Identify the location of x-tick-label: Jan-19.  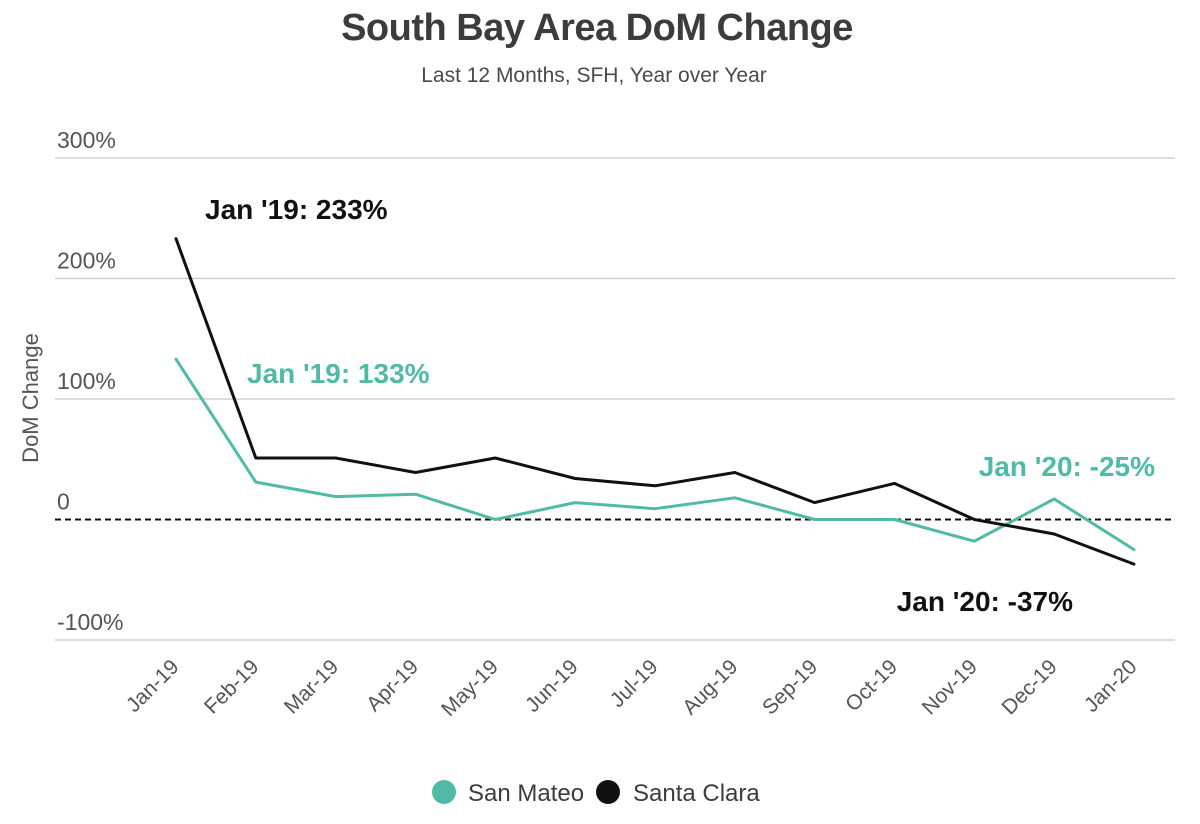
(153, 686).